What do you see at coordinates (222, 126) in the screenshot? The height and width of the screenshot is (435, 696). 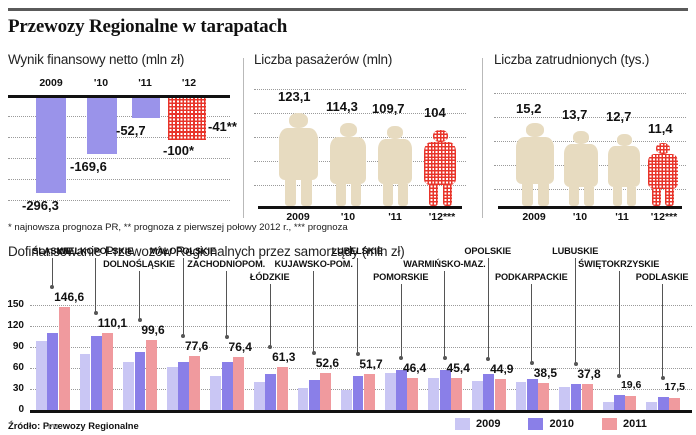 I see `value-2012-earlier-forecast: -41**` at bounding box center [222, 126].